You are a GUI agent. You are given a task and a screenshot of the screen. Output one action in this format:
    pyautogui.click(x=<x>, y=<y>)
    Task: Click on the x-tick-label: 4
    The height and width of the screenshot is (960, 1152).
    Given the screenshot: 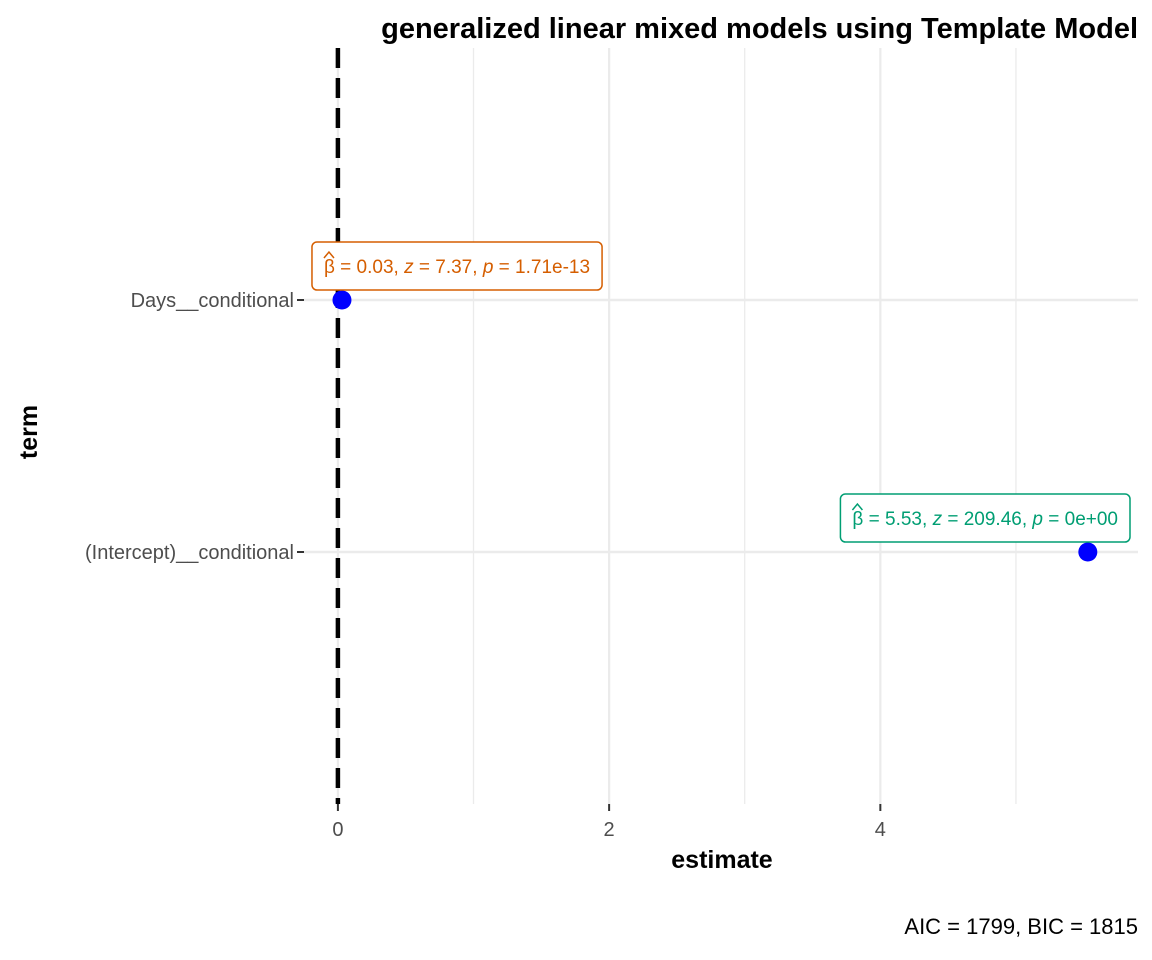 What is the action you would take?
    pyautogui.click(x=880, y=830)
    